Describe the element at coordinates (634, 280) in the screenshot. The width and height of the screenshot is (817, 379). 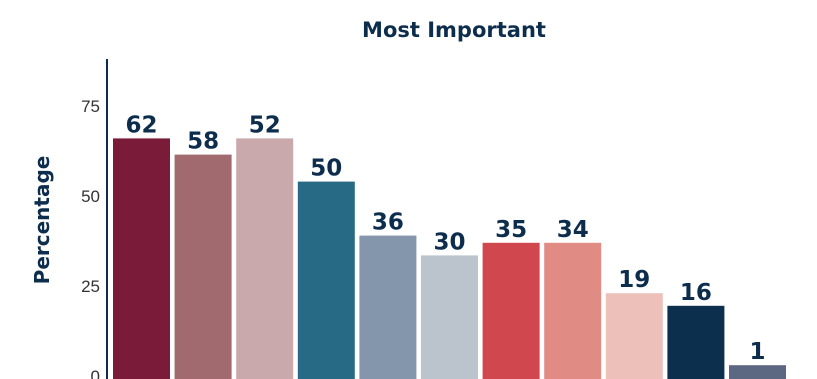
I see `bar-value-label: 19` at that location.